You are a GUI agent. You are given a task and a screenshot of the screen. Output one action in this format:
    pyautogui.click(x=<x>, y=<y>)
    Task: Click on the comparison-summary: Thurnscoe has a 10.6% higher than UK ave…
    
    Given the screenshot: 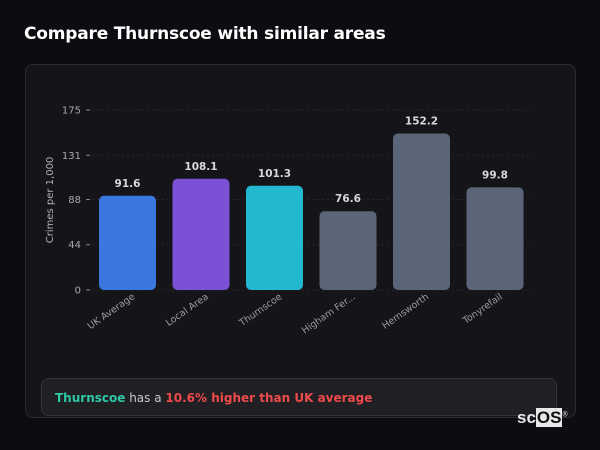 What is the action you would take?
    pyautogui.click(x=299, y=397)
    